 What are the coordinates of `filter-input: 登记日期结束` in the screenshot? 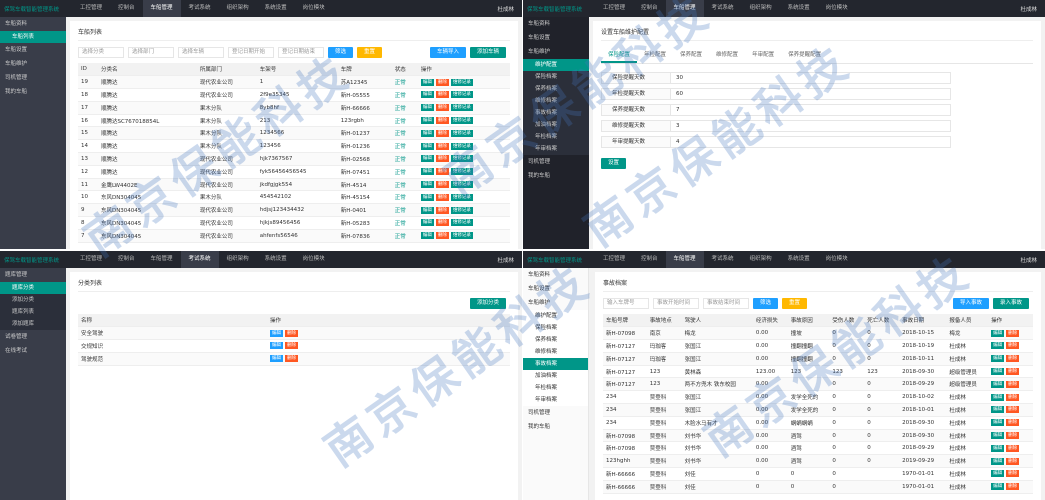 It's located at (301, 52).